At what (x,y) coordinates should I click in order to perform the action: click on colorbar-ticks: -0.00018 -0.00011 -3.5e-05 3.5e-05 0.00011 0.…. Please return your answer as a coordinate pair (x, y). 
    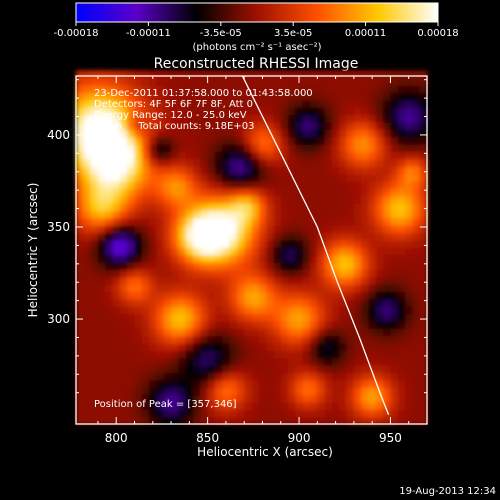
    Looking at the image, I should click on (256, 30).